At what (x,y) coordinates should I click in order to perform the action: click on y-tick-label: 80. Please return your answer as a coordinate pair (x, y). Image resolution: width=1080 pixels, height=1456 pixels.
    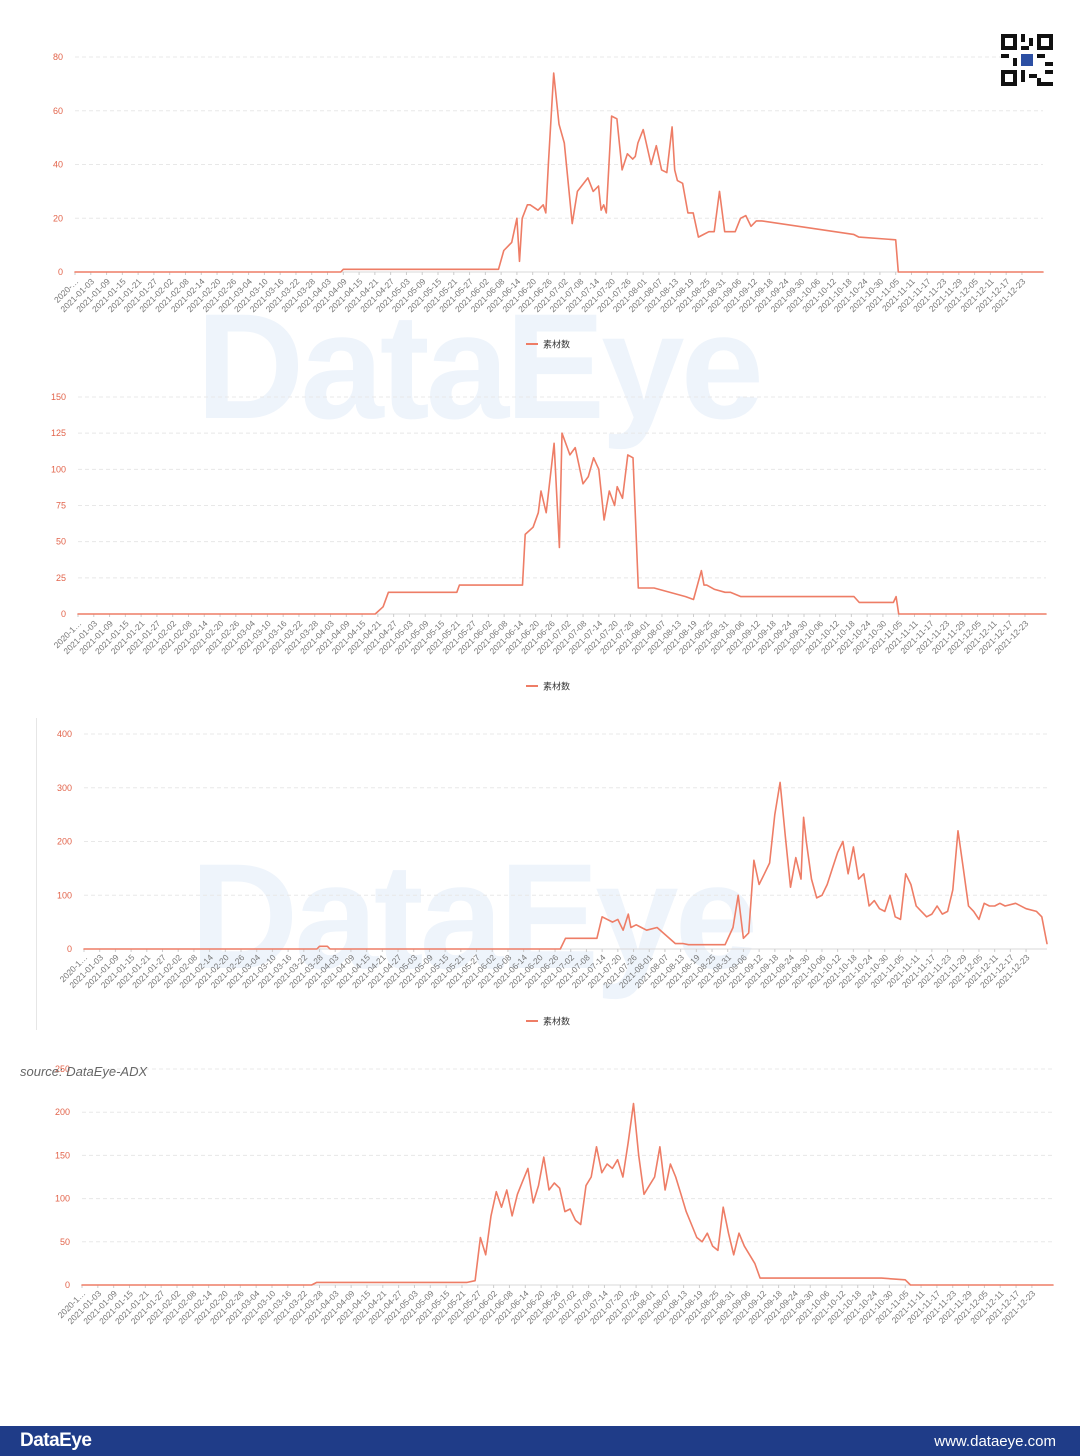
    Looking at the image, I should click on (58, 57).